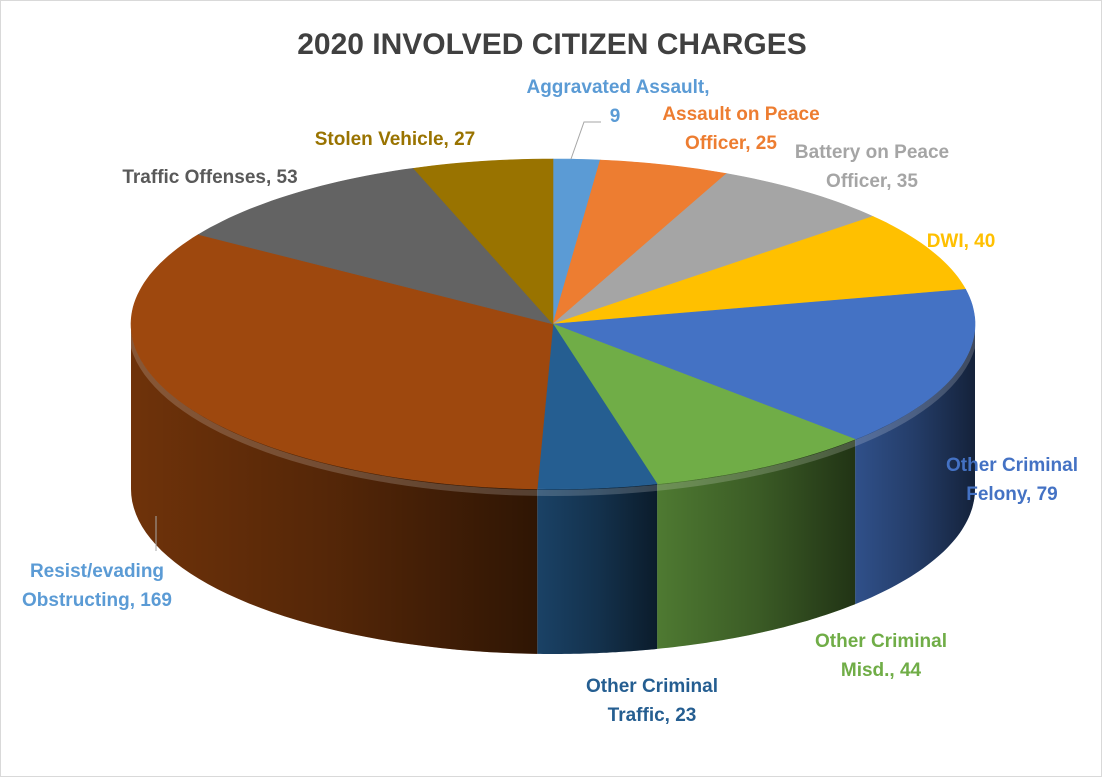 This screenshot has height=777, width=1102. Describe the element at coordinates (1012, 480) in the screenshot. I see `label-other-criminal-felony-79: Other Criminal Felony, 79` at that location.